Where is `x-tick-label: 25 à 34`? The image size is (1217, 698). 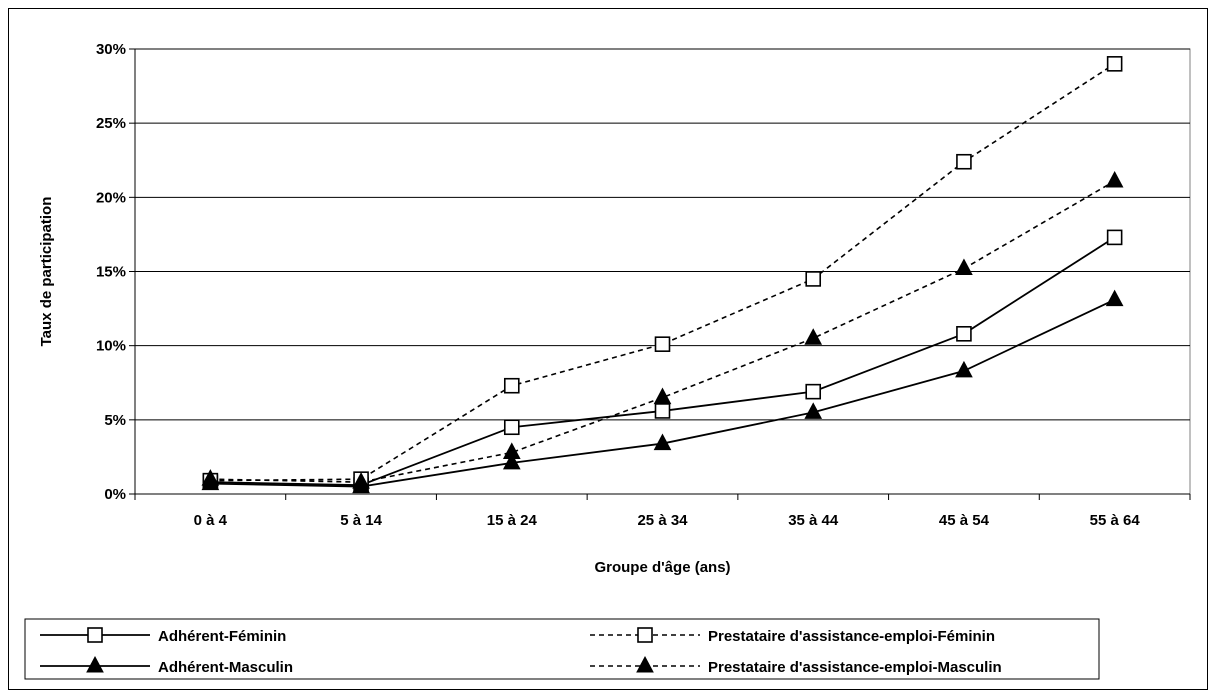
x-tick-label: 25 à 34 is located at coordinates (662, 520).